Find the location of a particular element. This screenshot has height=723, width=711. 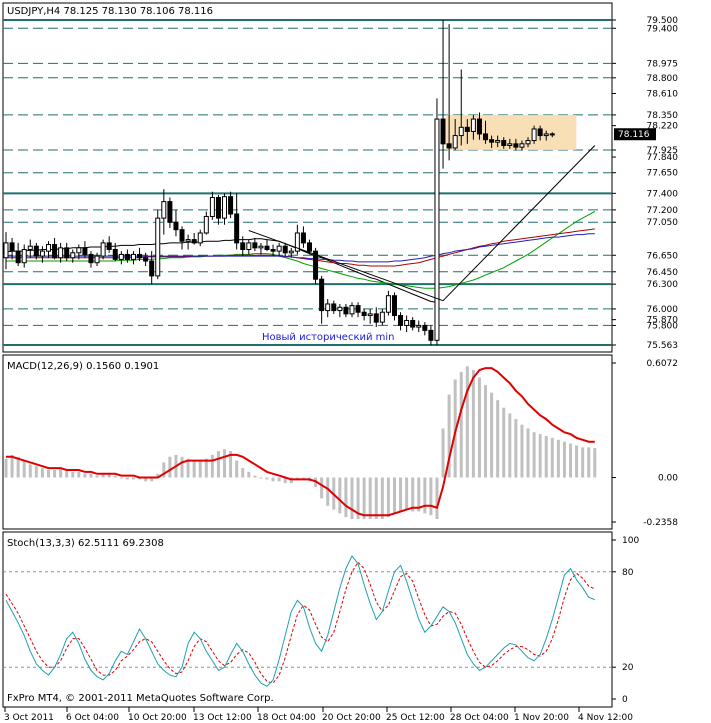

time-tick-label: 6 Oct 04:00 is located at coordinates (92, 718).